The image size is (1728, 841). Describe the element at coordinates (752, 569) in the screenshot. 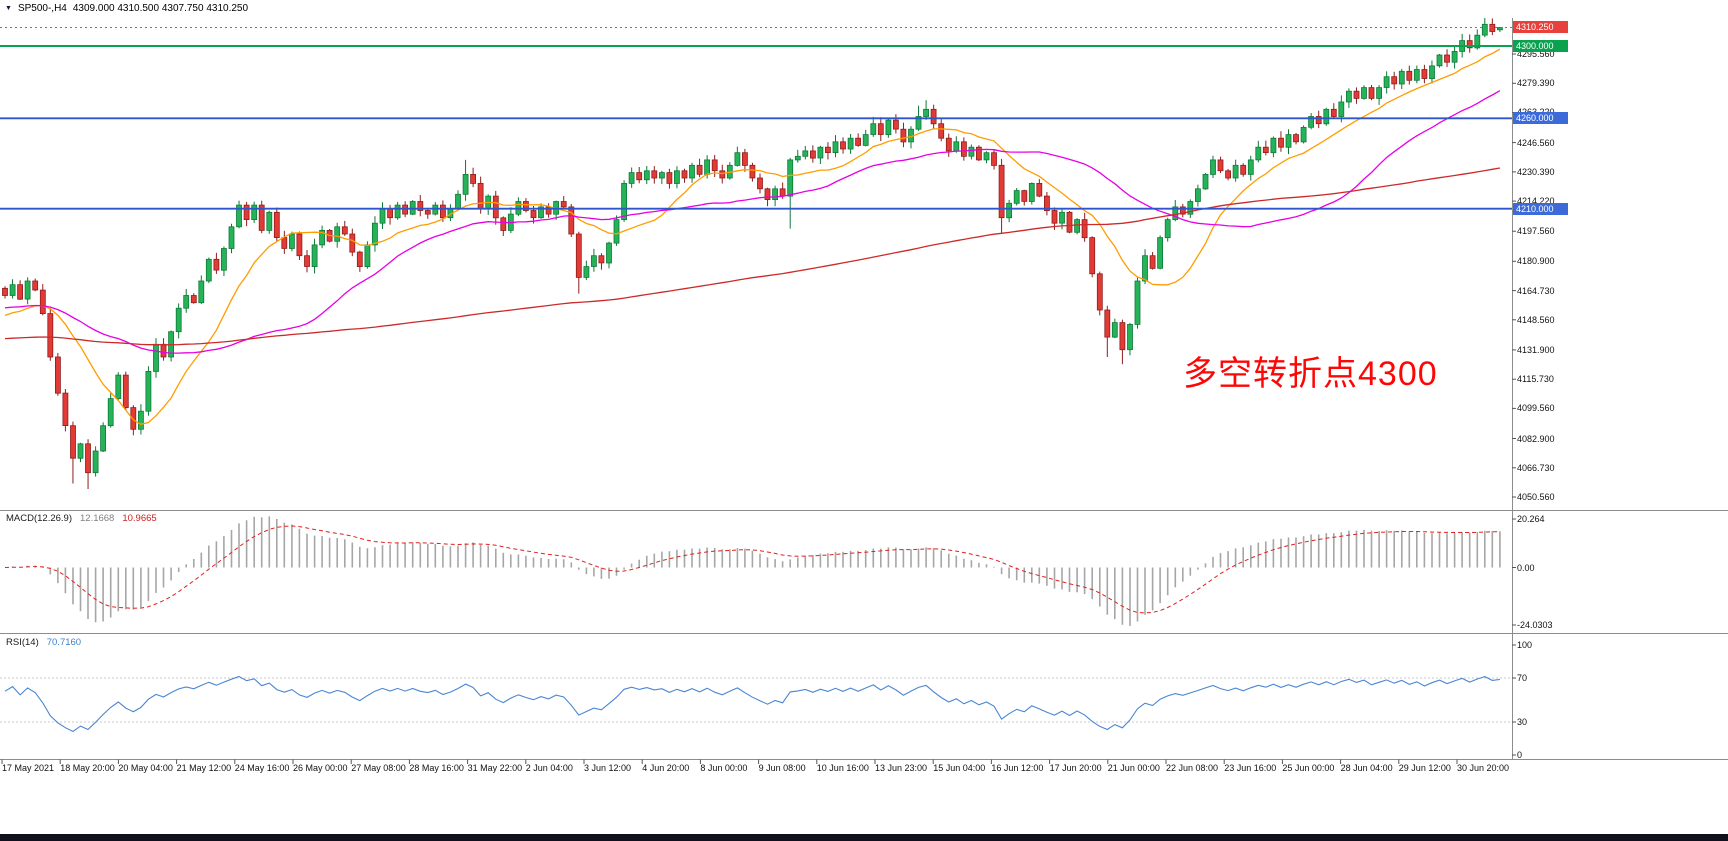

I see `macd-signal-line` at that location.